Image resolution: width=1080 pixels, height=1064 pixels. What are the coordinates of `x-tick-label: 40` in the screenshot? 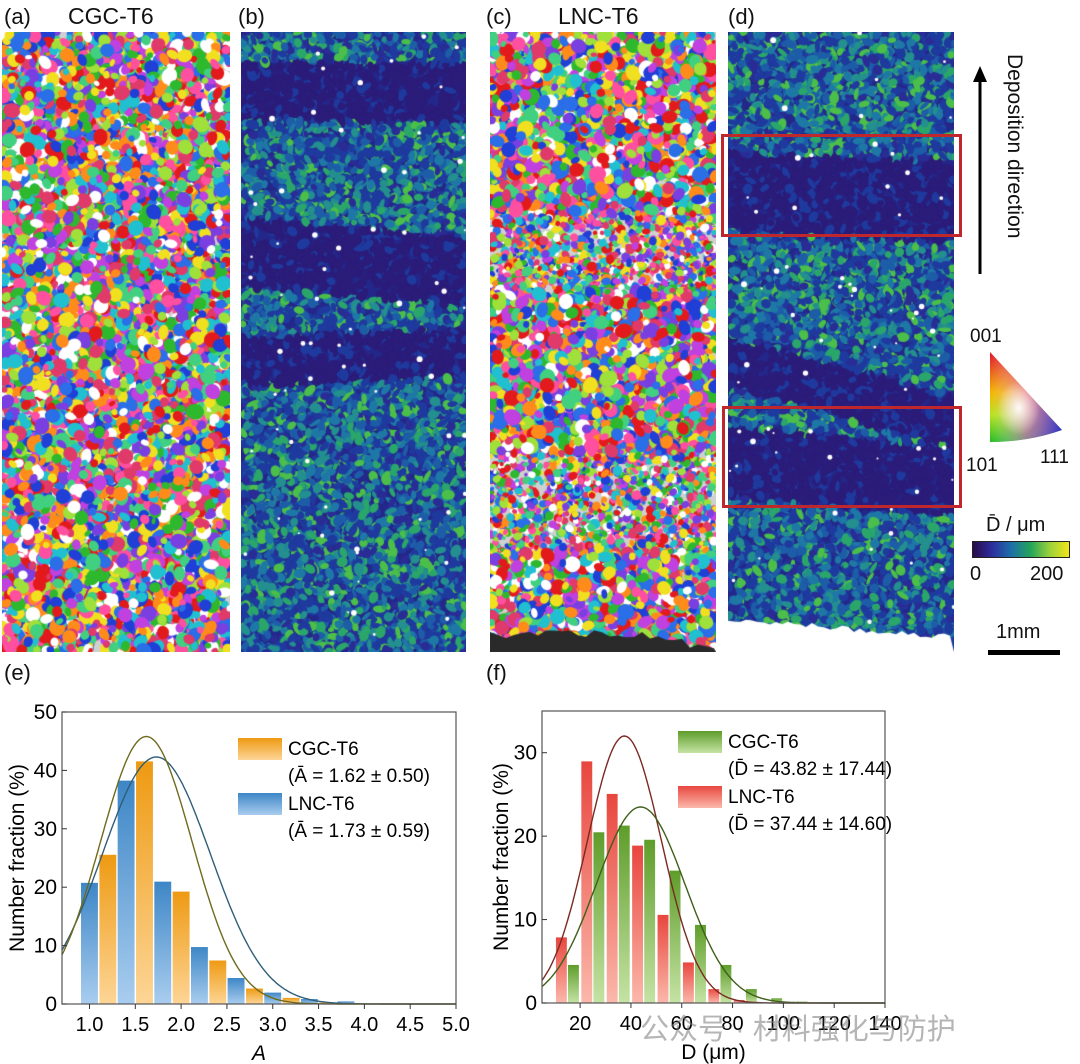 It's located at (631, 1024).